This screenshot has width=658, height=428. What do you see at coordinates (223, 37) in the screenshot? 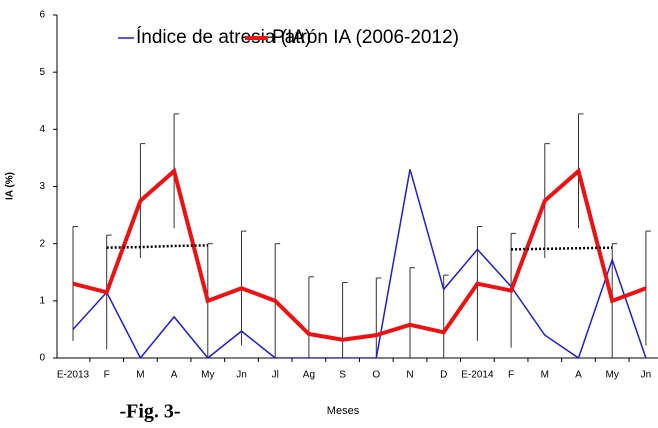
I see `legend-label: Índice de atresia (IA)` at bounding box center [223, 37].